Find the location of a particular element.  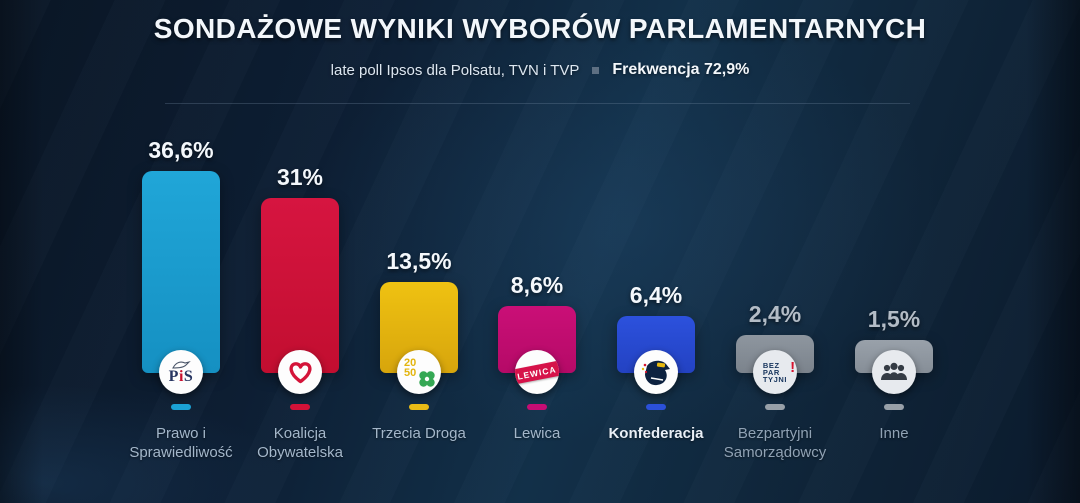

turnout-label: Frekwencja 72,9% is located at coordinates (681, 69).